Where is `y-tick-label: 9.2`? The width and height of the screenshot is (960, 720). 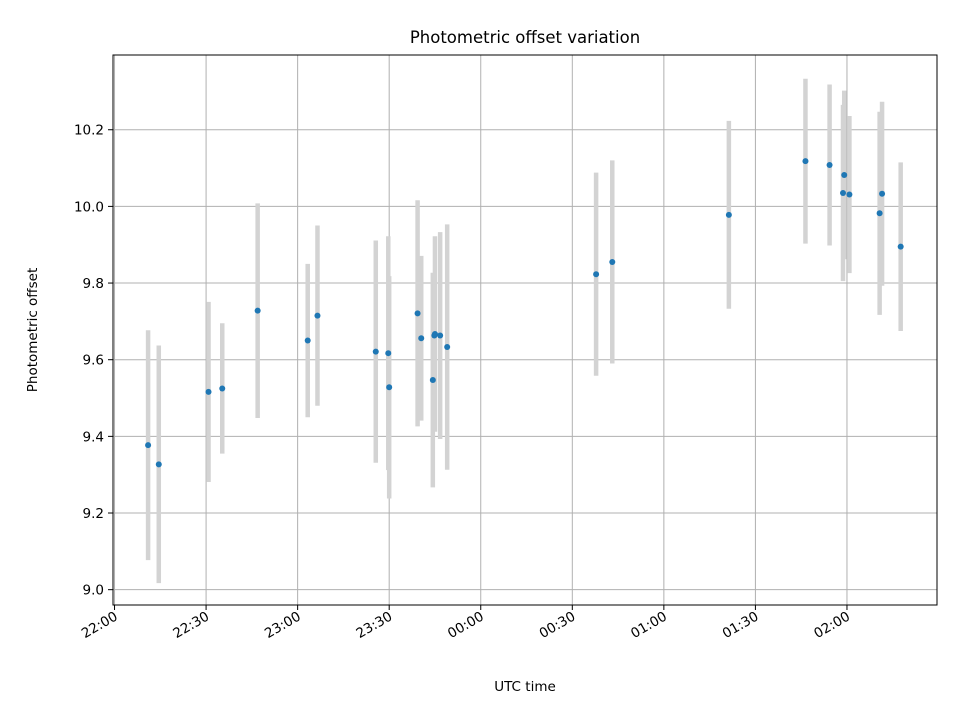
y-tick-label: 9.2 is located at coordinates (93, 514).